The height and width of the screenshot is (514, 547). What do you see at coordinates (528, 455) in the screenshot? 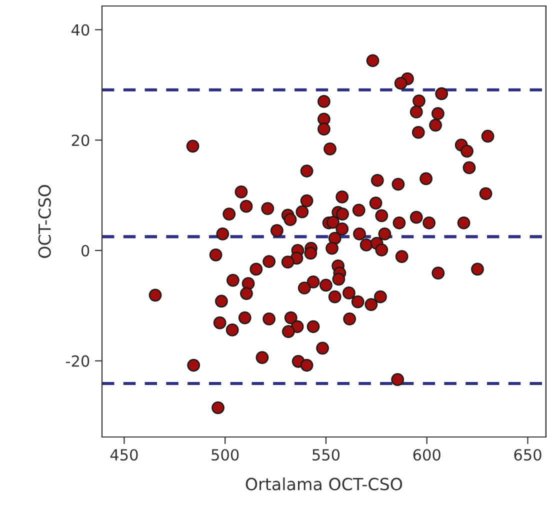
I see `x-tick-label: 650` at bounding box center [528, 455].